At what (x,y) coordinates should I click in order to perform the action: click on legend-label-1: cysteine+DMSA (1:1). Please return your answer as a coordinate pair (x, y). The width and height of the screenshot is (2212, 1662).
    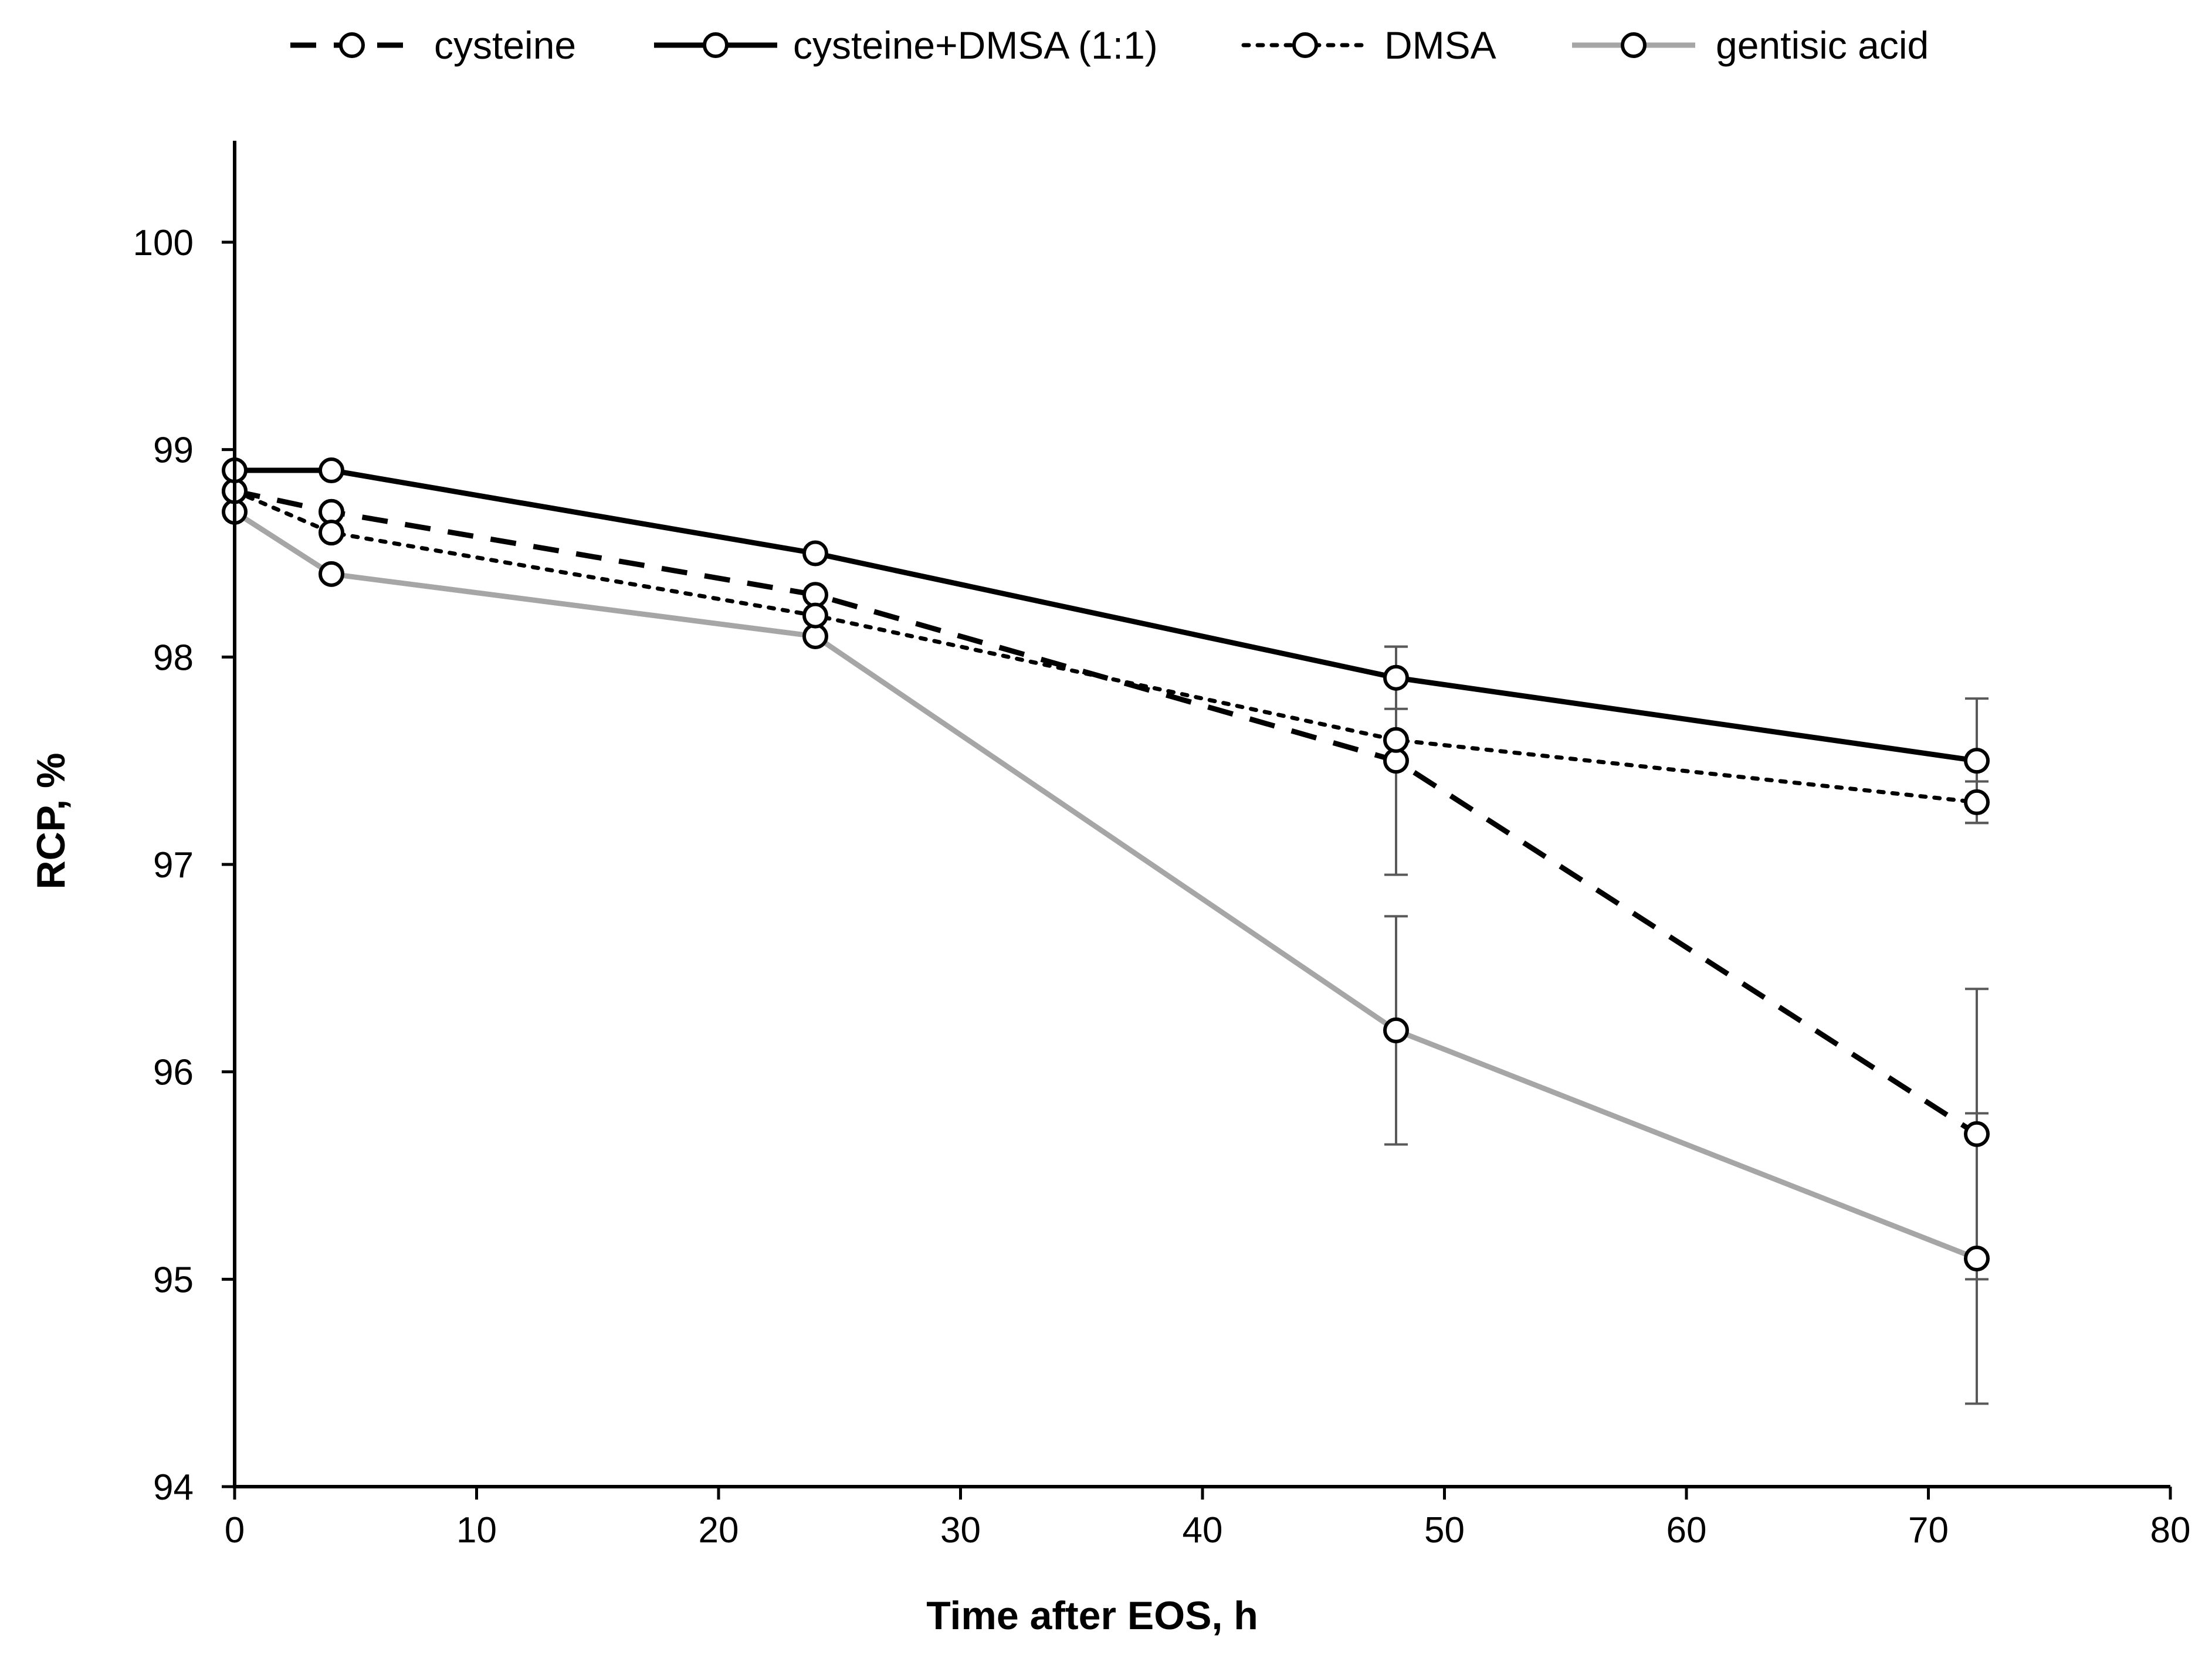
    Looking at the image, I should click on (976, 45).